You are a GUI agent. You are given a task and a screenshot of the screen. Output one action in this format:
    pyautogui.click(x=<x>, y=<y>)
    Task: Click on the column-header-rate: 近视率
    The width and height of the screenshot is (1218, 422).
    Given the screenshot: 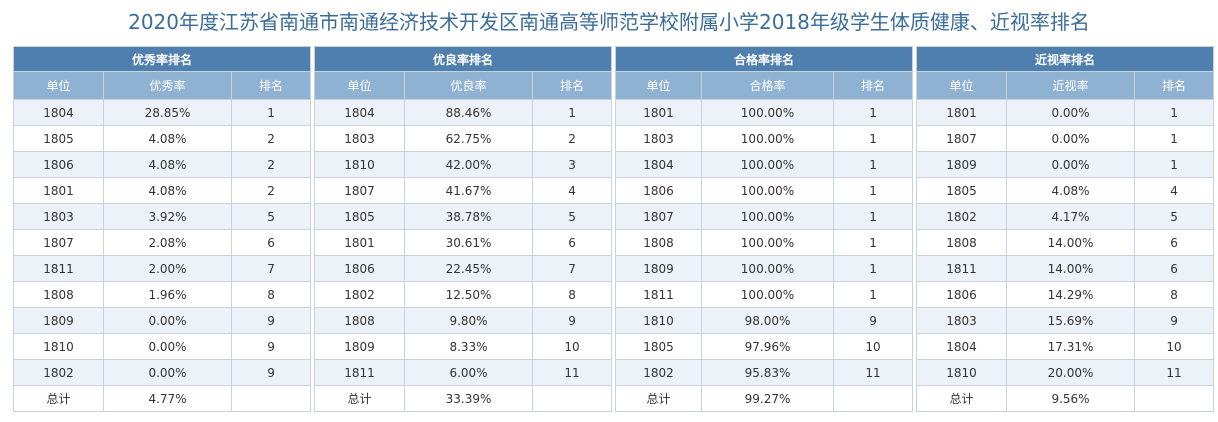 What is the action you would take?
    pyautogui.click(x=1070, y=85)
    